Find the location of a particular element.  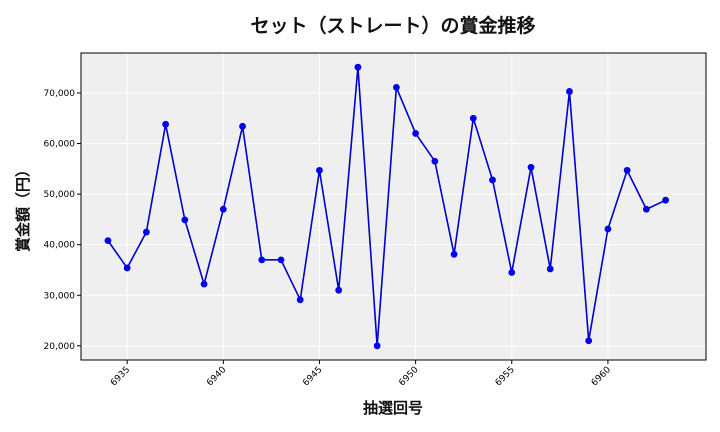

y-tick-label: 70,000 is located at coordinates (60, 94).